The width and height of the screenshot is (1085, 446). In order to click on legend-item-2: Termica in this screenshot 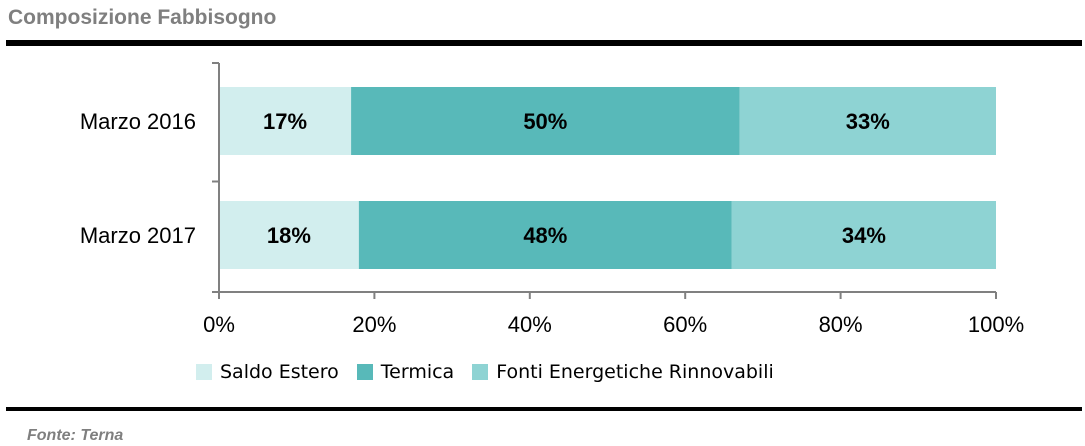, I will do `click(405, 372)`.